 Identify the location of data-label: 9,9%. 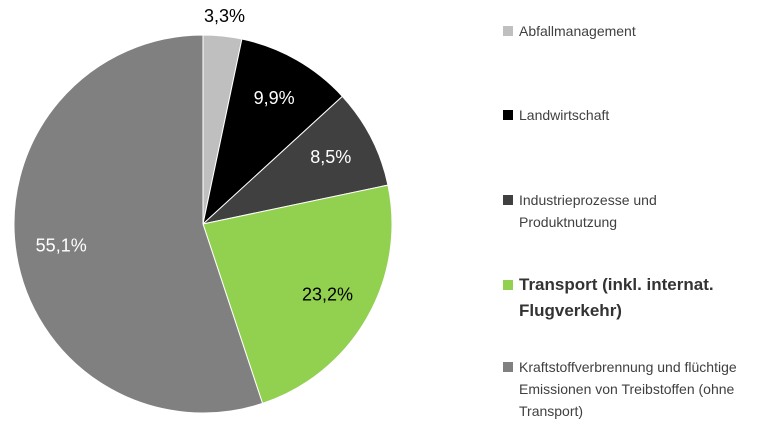
(274, 98).